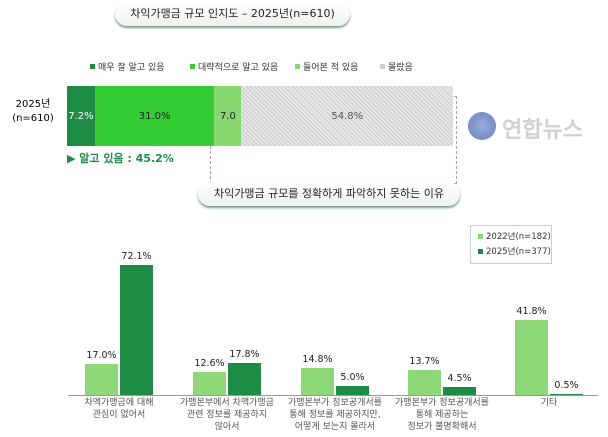  Describe the element at coordinates (333, 395) in the screenshot. I see `baseline` at that location.